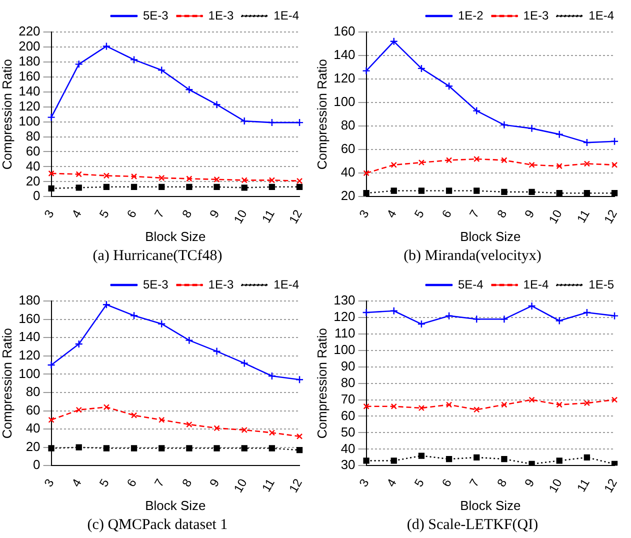 This screenshot has width=631, height=538. Describe the element at coordinates (474, 213) in the screenshot. I see `x-tick-label: 7` at that location.